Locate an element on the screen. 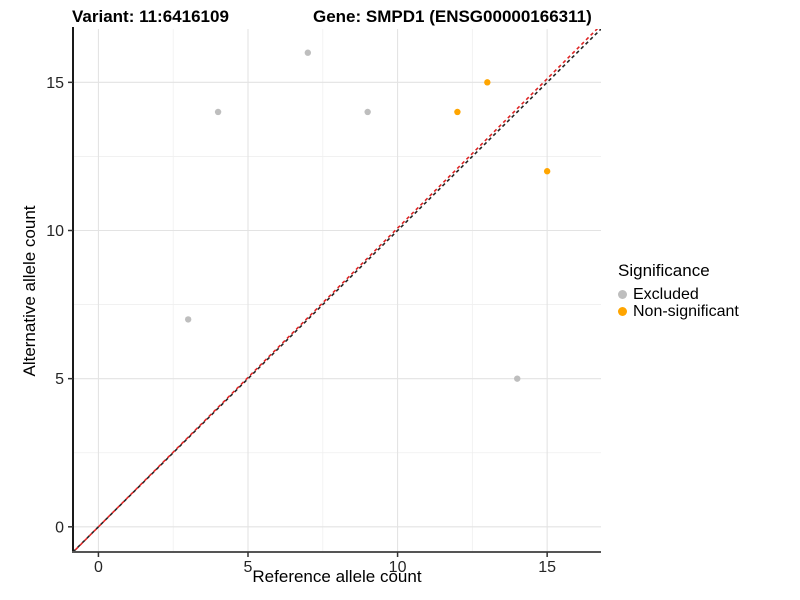  legend: Significance Excluded Non-significant is located at coordinates (677, 290).